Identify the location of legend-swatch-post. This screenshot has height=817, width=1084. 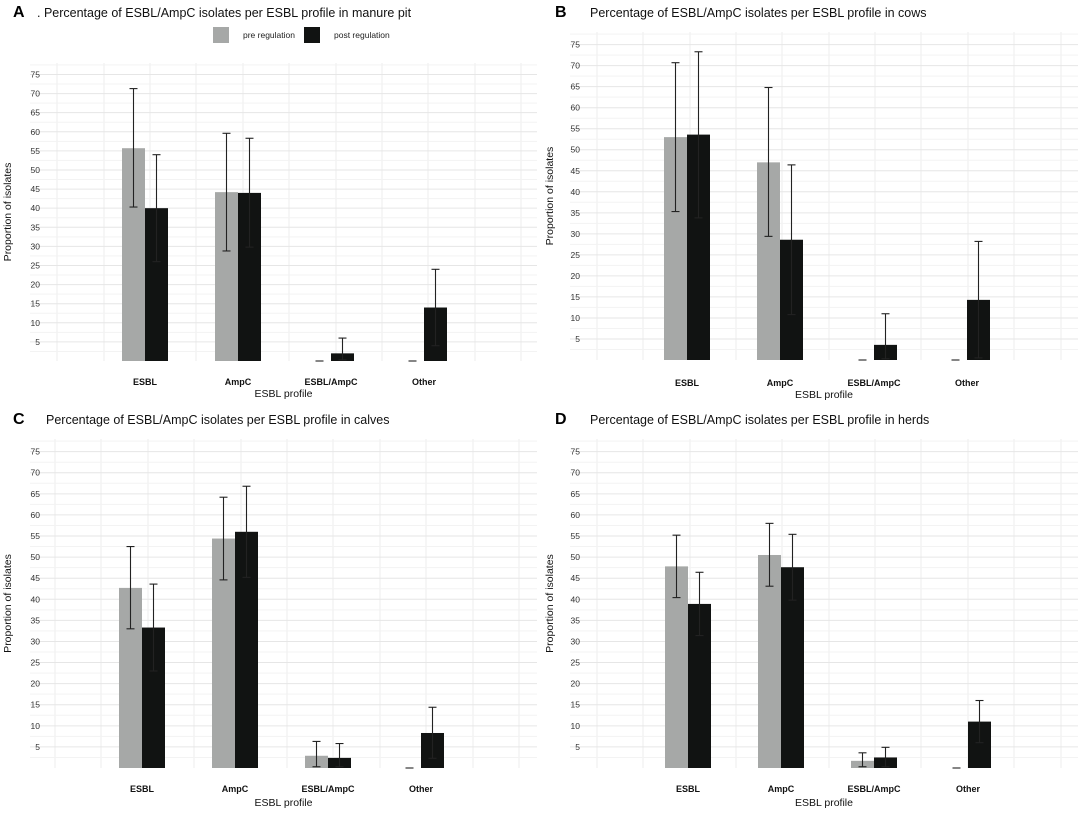
(312, 35).